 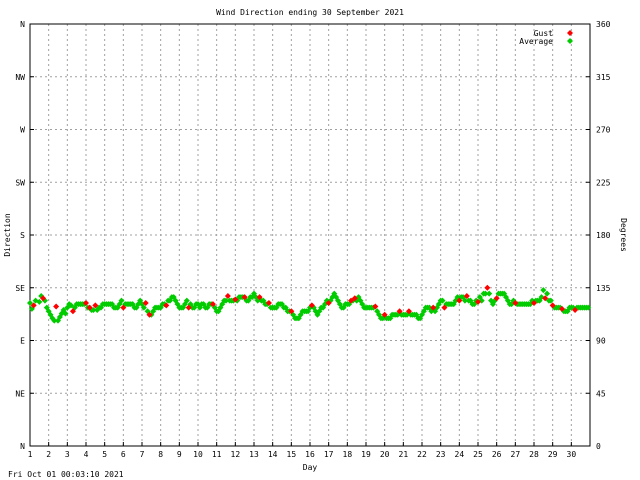 I want to click on x-tick-label: 7, so click(x=142, y=454).